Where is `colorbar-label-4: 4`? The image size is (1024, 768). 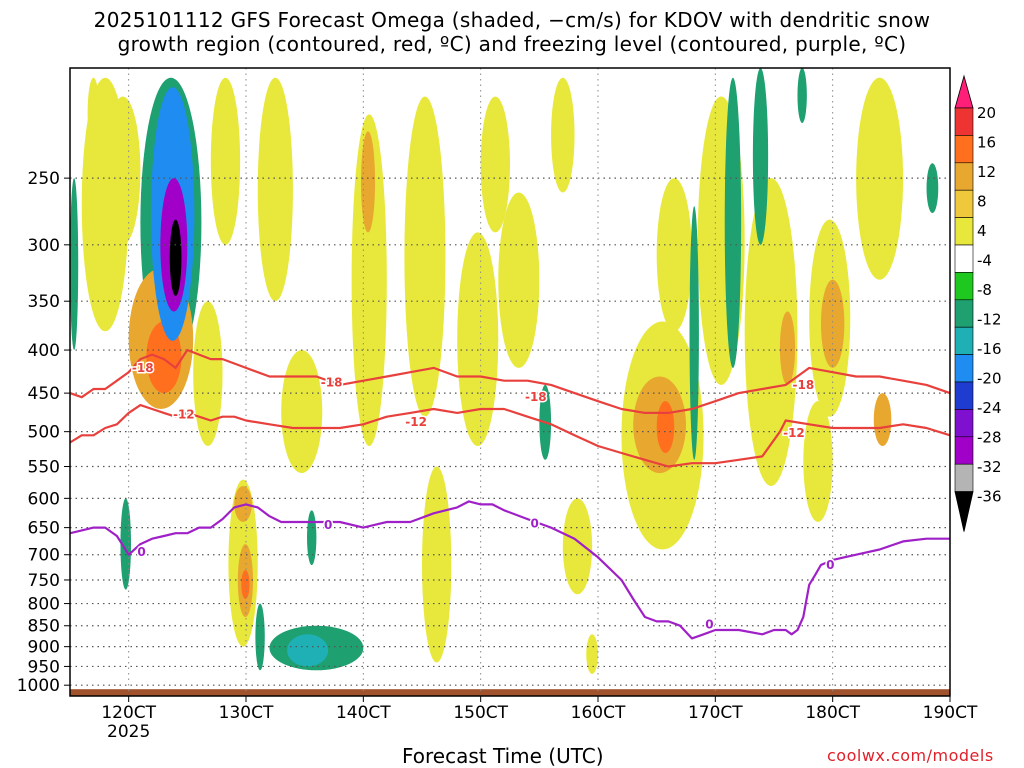
colorbar-label-4: 4 is located at coordinates (982, 231).